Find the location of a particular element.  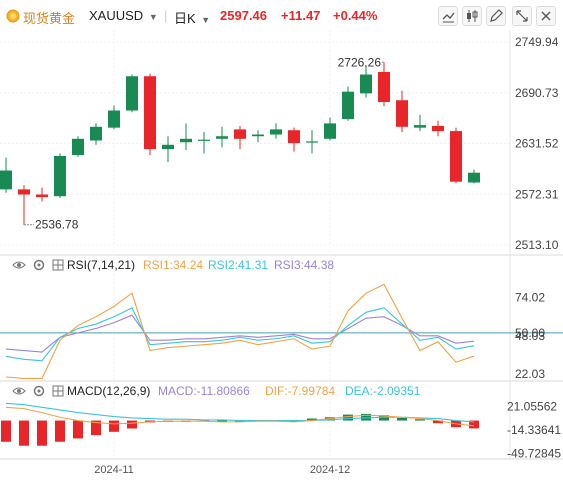

price-tick-label: 2690.73 is located at coordinates (537, 93).